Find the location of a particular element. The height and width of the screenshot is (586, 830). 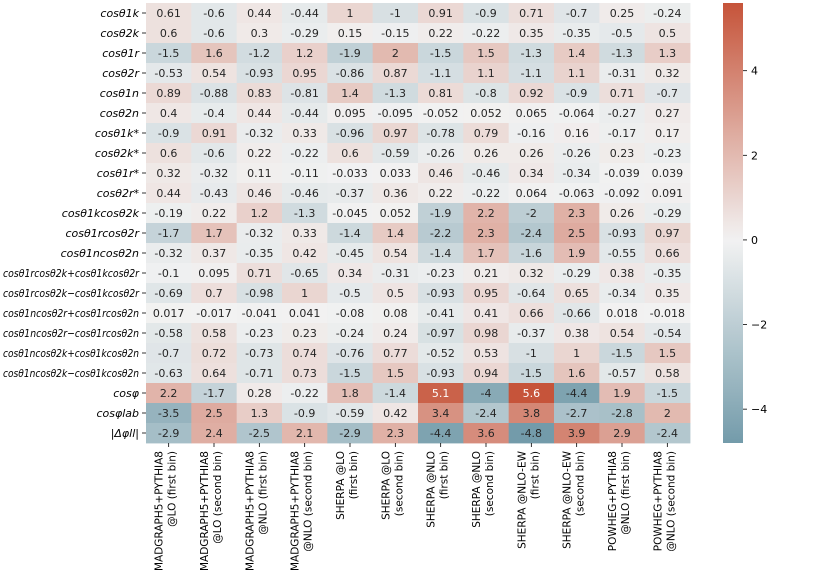

cell-value-label: -0.93 is located at coordinates (622, 233).